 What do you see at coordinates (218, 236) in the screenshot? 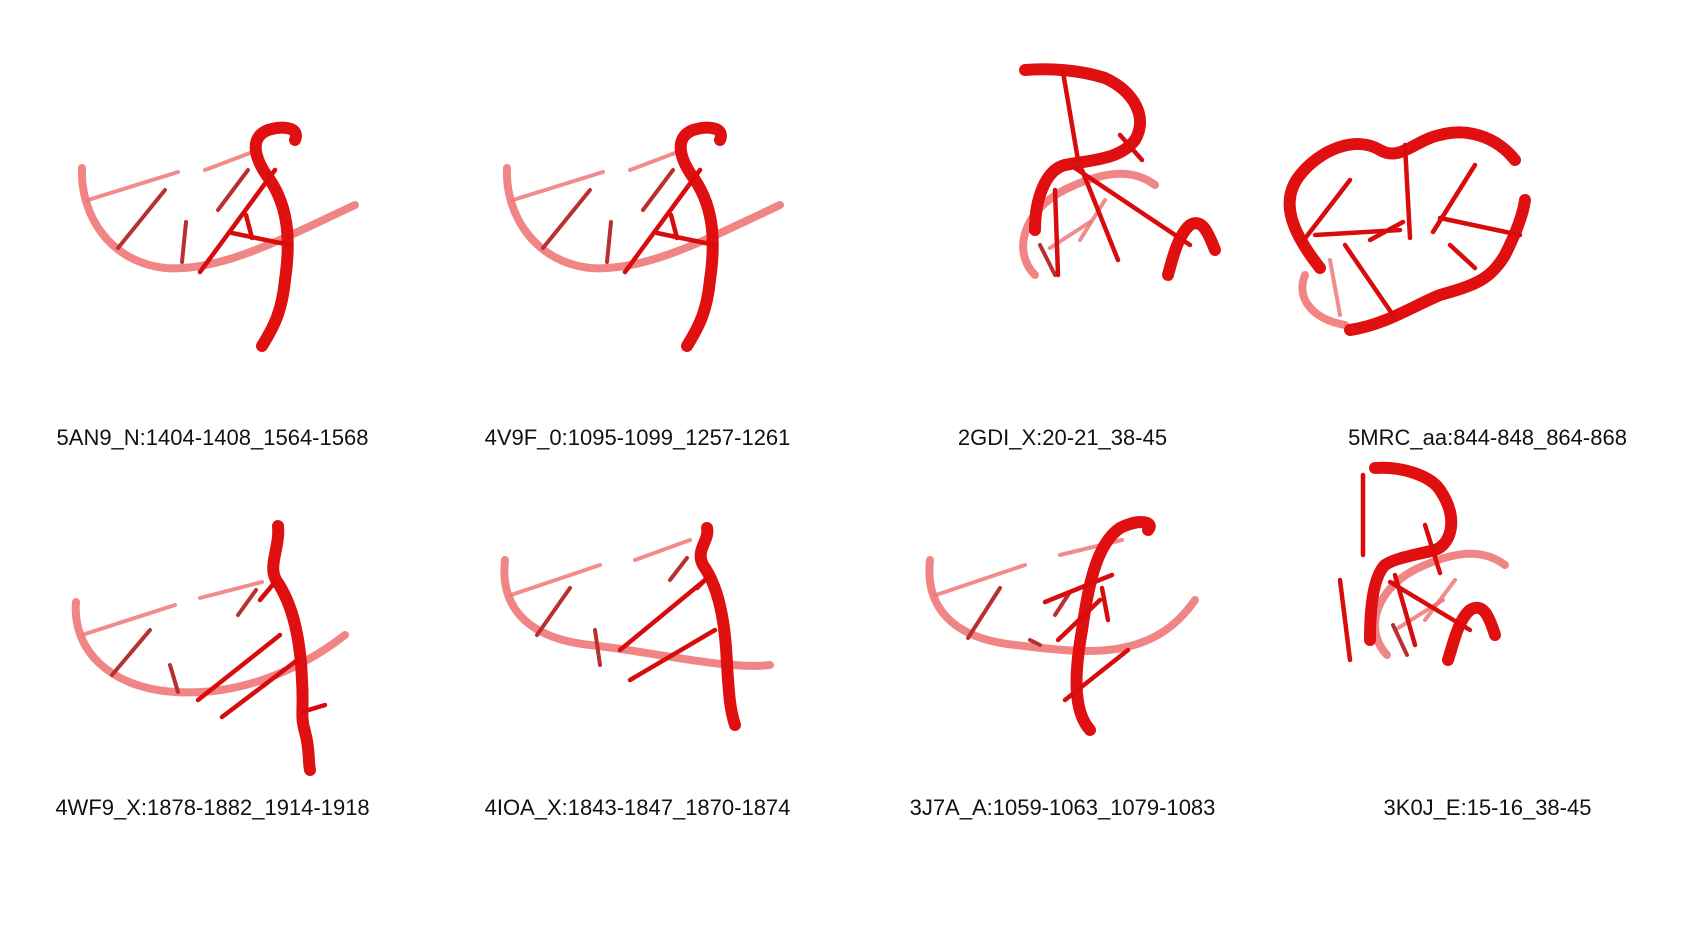
I see `rna-model-5an9` at bounding box center [218, 236].